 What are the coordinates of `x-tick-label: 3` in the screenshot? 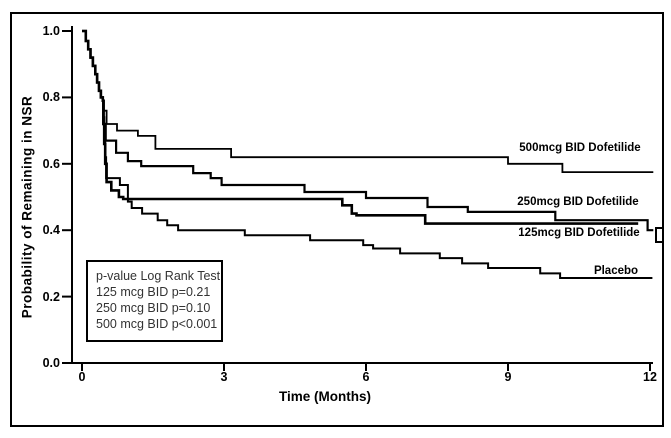 It's located at (224, 377).